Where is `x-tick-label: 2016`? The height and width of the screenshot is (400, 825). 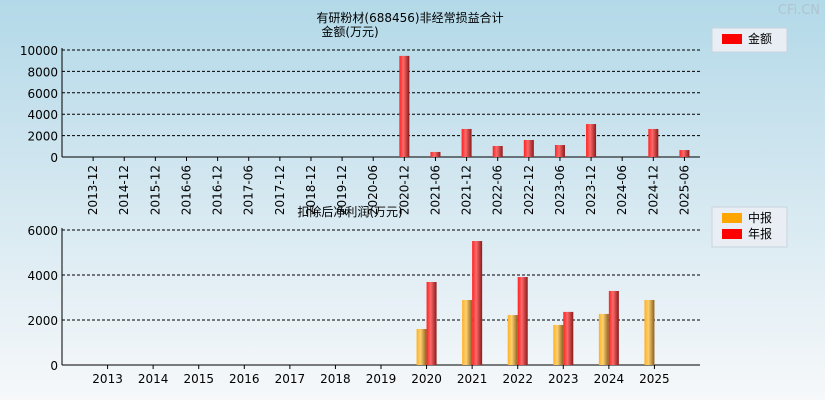 x-tick-label: 2016 is located at coordinates (244, 379).